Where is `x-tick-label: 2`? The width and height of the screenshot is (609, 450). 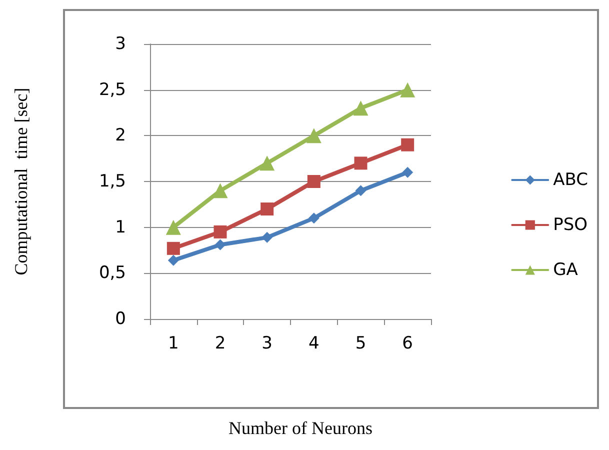
x-tick-label: 2 is located at coordinates (220, 344).